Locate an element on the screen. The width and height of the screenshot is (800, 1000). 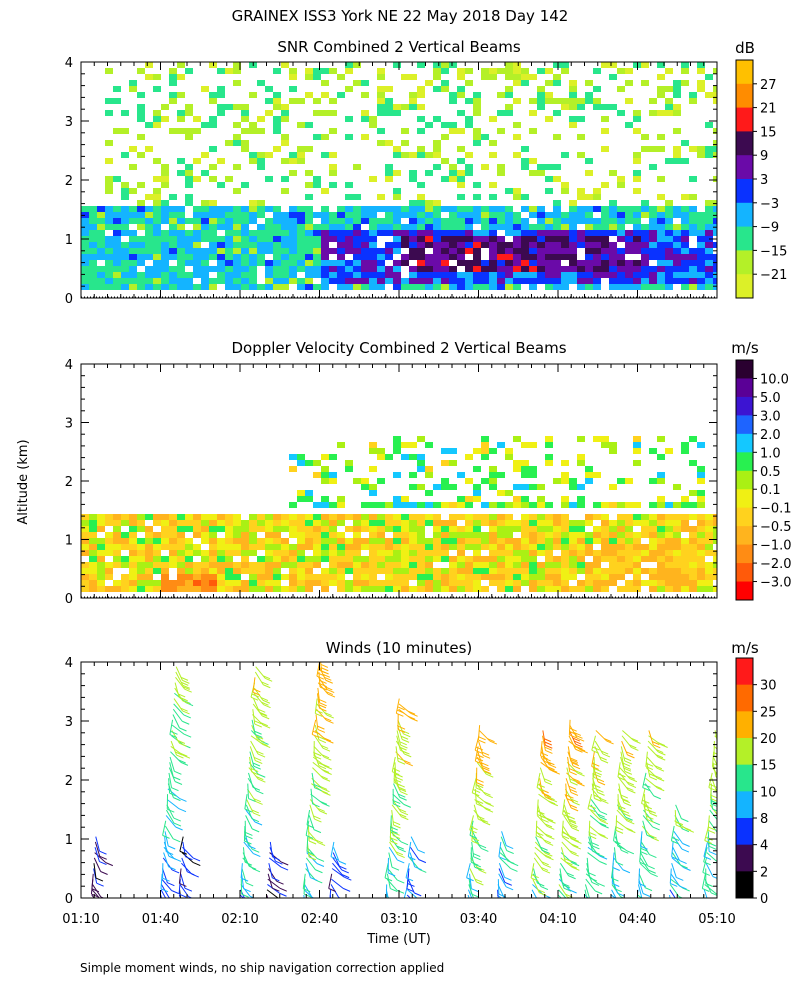
colorbar-swatch is located at coordinates (744, 286).